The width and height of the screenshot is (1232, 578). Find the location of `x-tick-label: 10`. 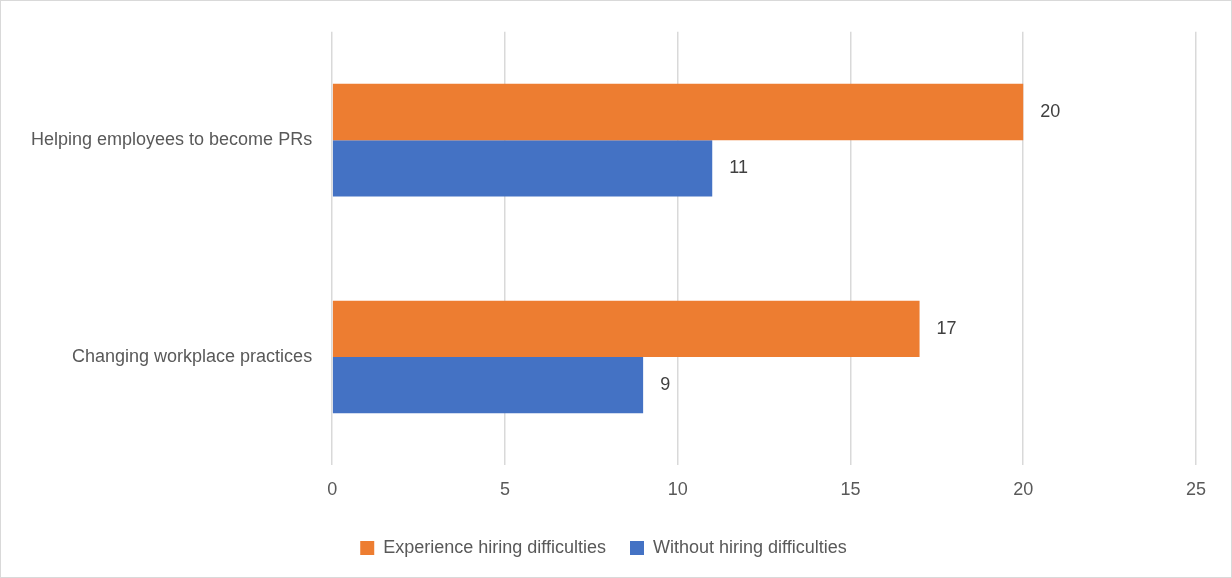

x-tick-label: 10 is located at coordinates (677, 489).